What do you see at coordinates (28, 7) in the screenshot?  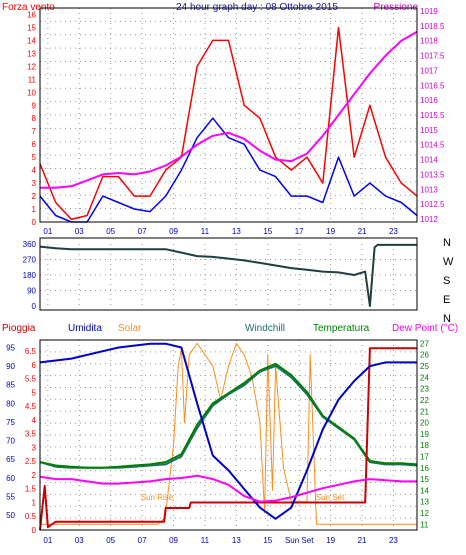 I see `panel1-left-axis-label: Forza vento` at bounding box center [28, 7].